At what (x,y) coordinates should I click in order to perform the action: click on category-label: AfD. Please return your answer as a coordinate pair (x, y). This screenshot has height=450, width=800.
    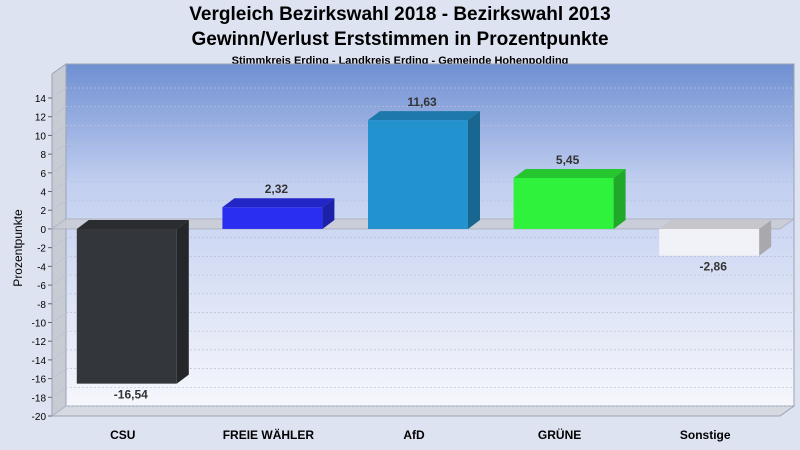
    Looking at the image, I should click on (414, 435).